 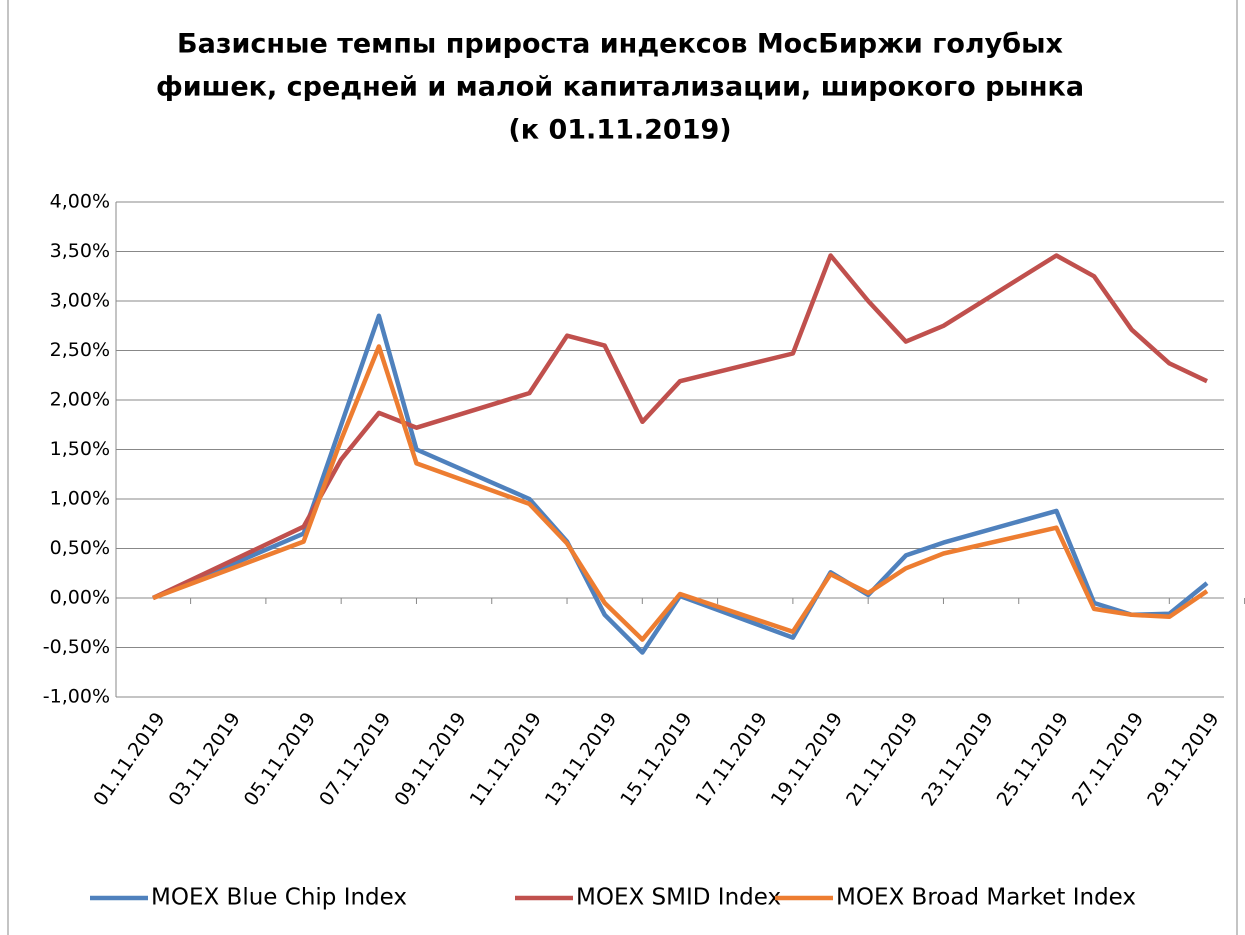 What do you see at coordinates (80, 400) in the screenshot?
I see `y-tick-label: 2,00%` at bounding box center [80, 400].